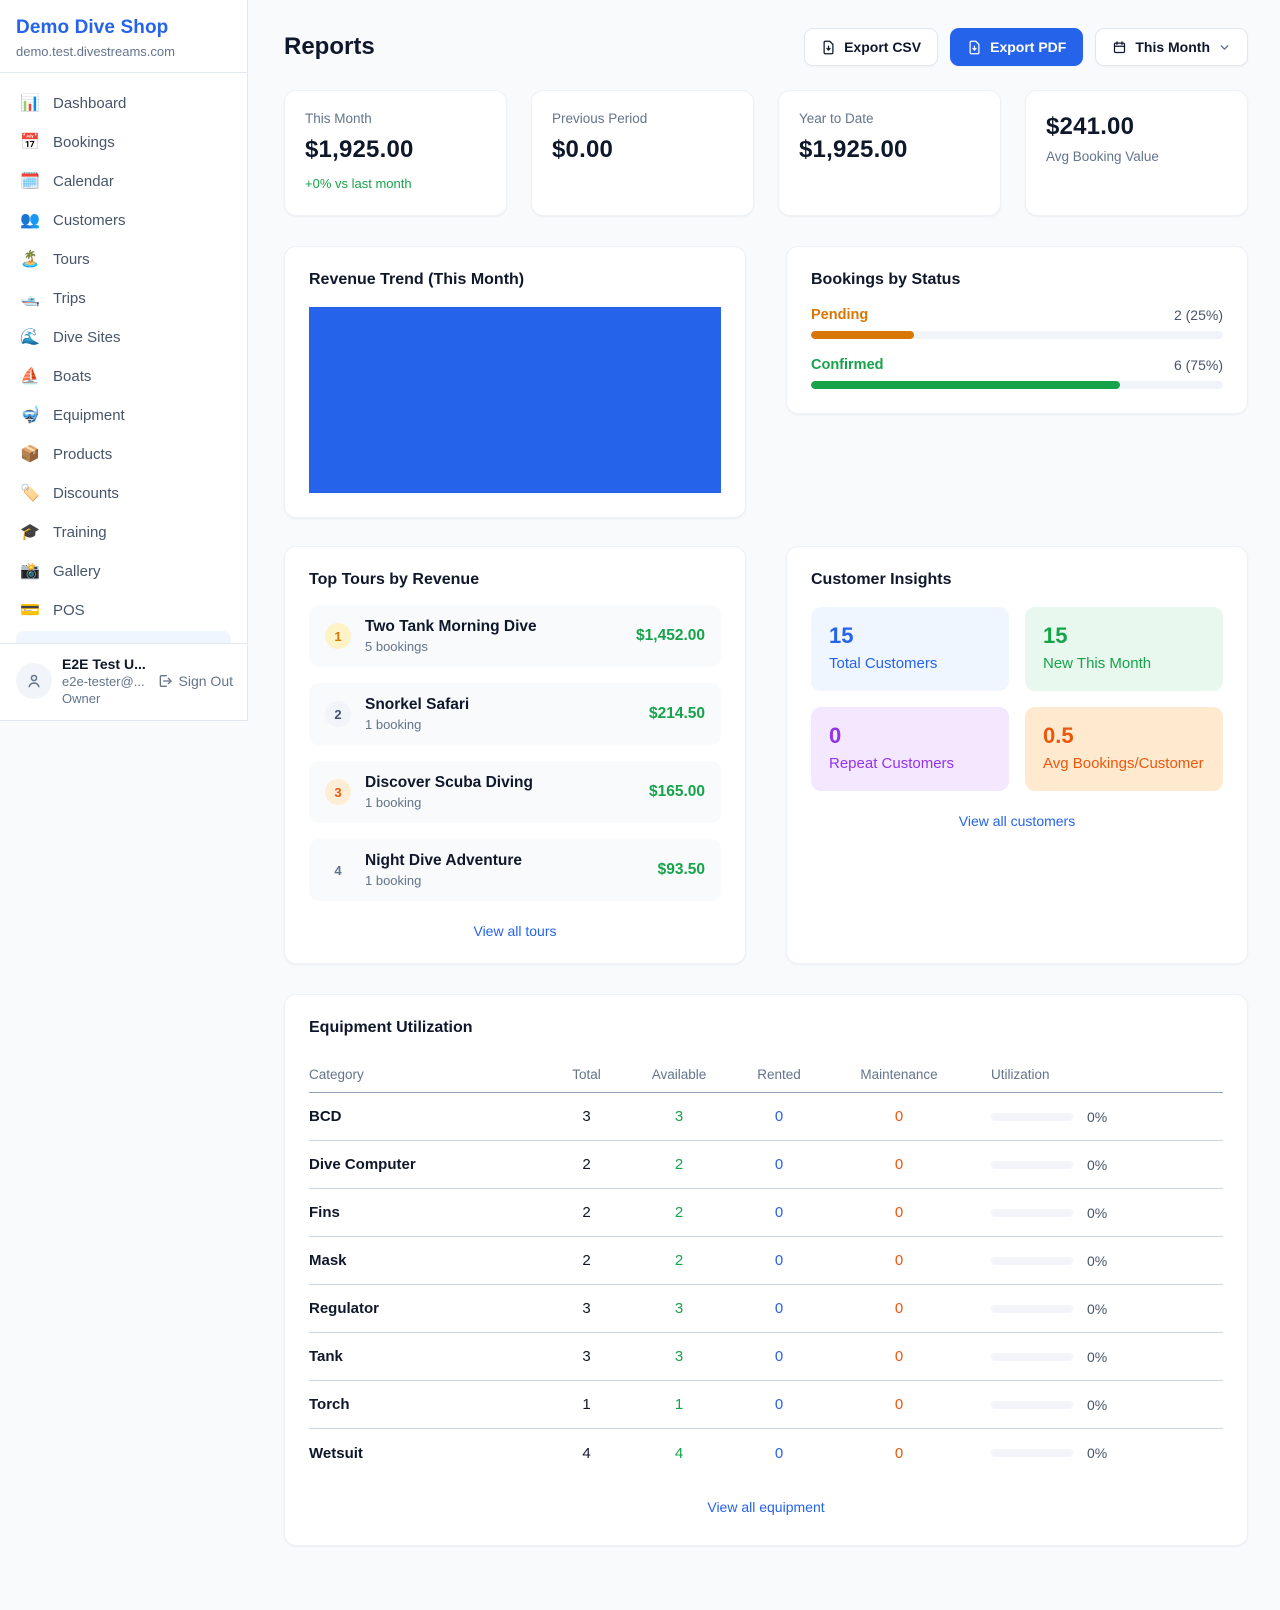 This screenshot has height=1610, width=1280. What do you see at coordinates (328, 1260) in the screenshot?
I see `equipment-category: Mask` at bounding box center [328, 1260].